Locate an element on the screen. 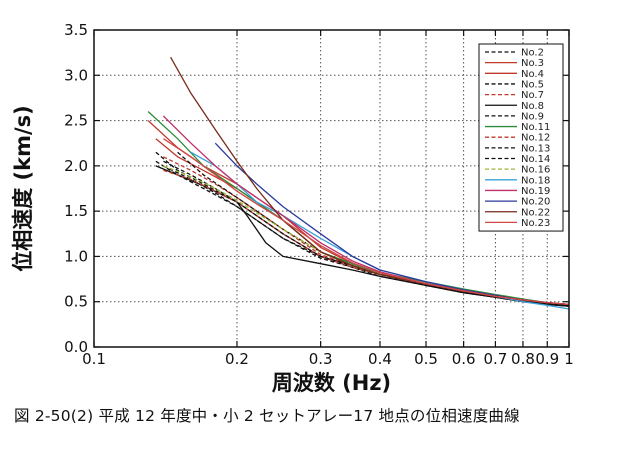 The height and width of the screenshot is (461, 635). x-tick-label: 0.8 is located at coordinates (523, 359).